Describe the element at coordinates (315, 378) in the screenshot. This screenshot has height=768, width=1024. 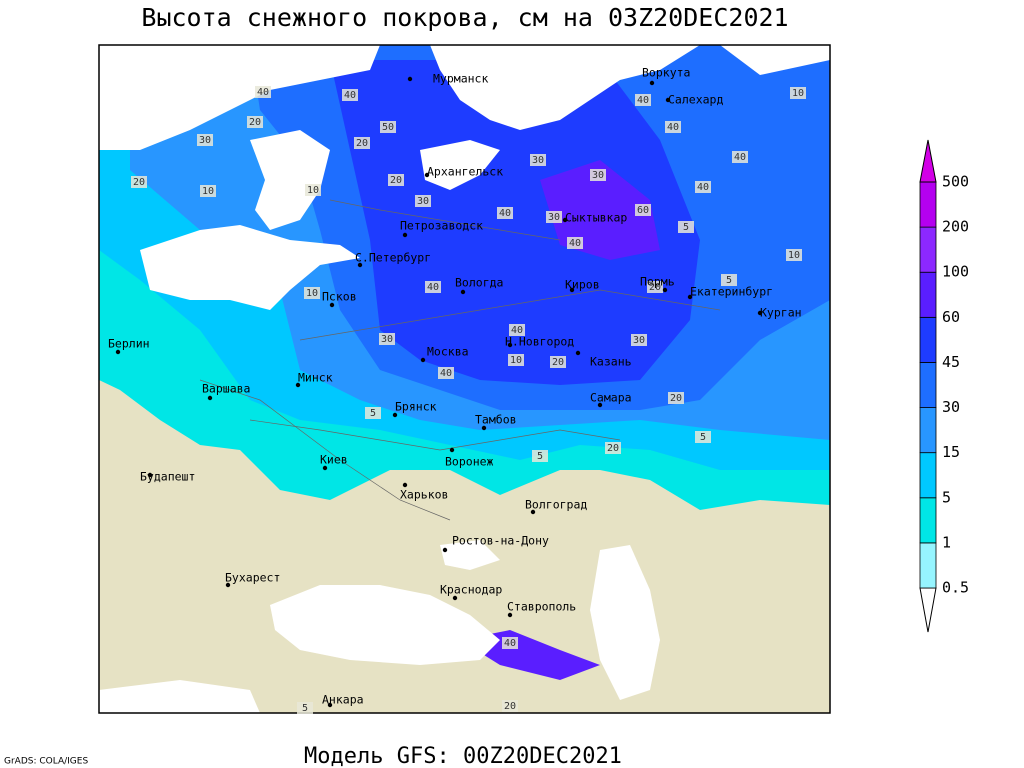
I see `city-label: Минск` at that location.